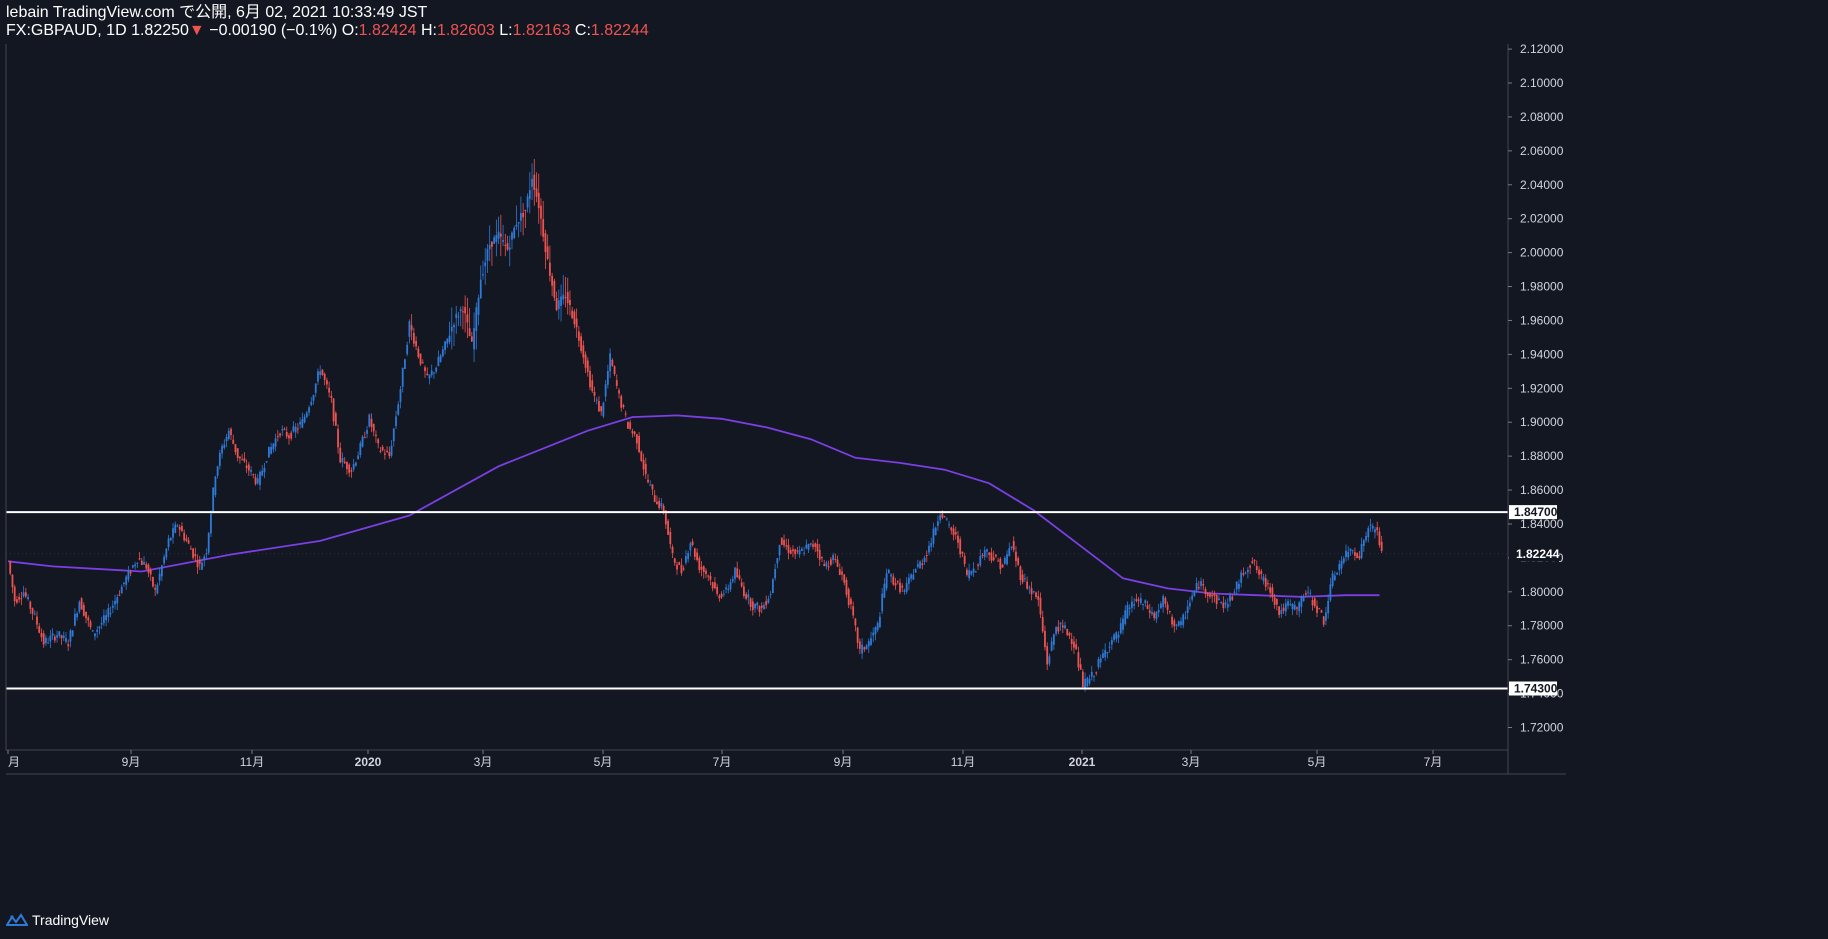 The image size is (1828, 939). What do you see at coordinates (724, 759) in the screenshot?
I see `time-axis: 月 9月 11月 2020 3月 5月 7月 9月 11月 2021 3月 5月 7月` at bounding box center [724, 759].